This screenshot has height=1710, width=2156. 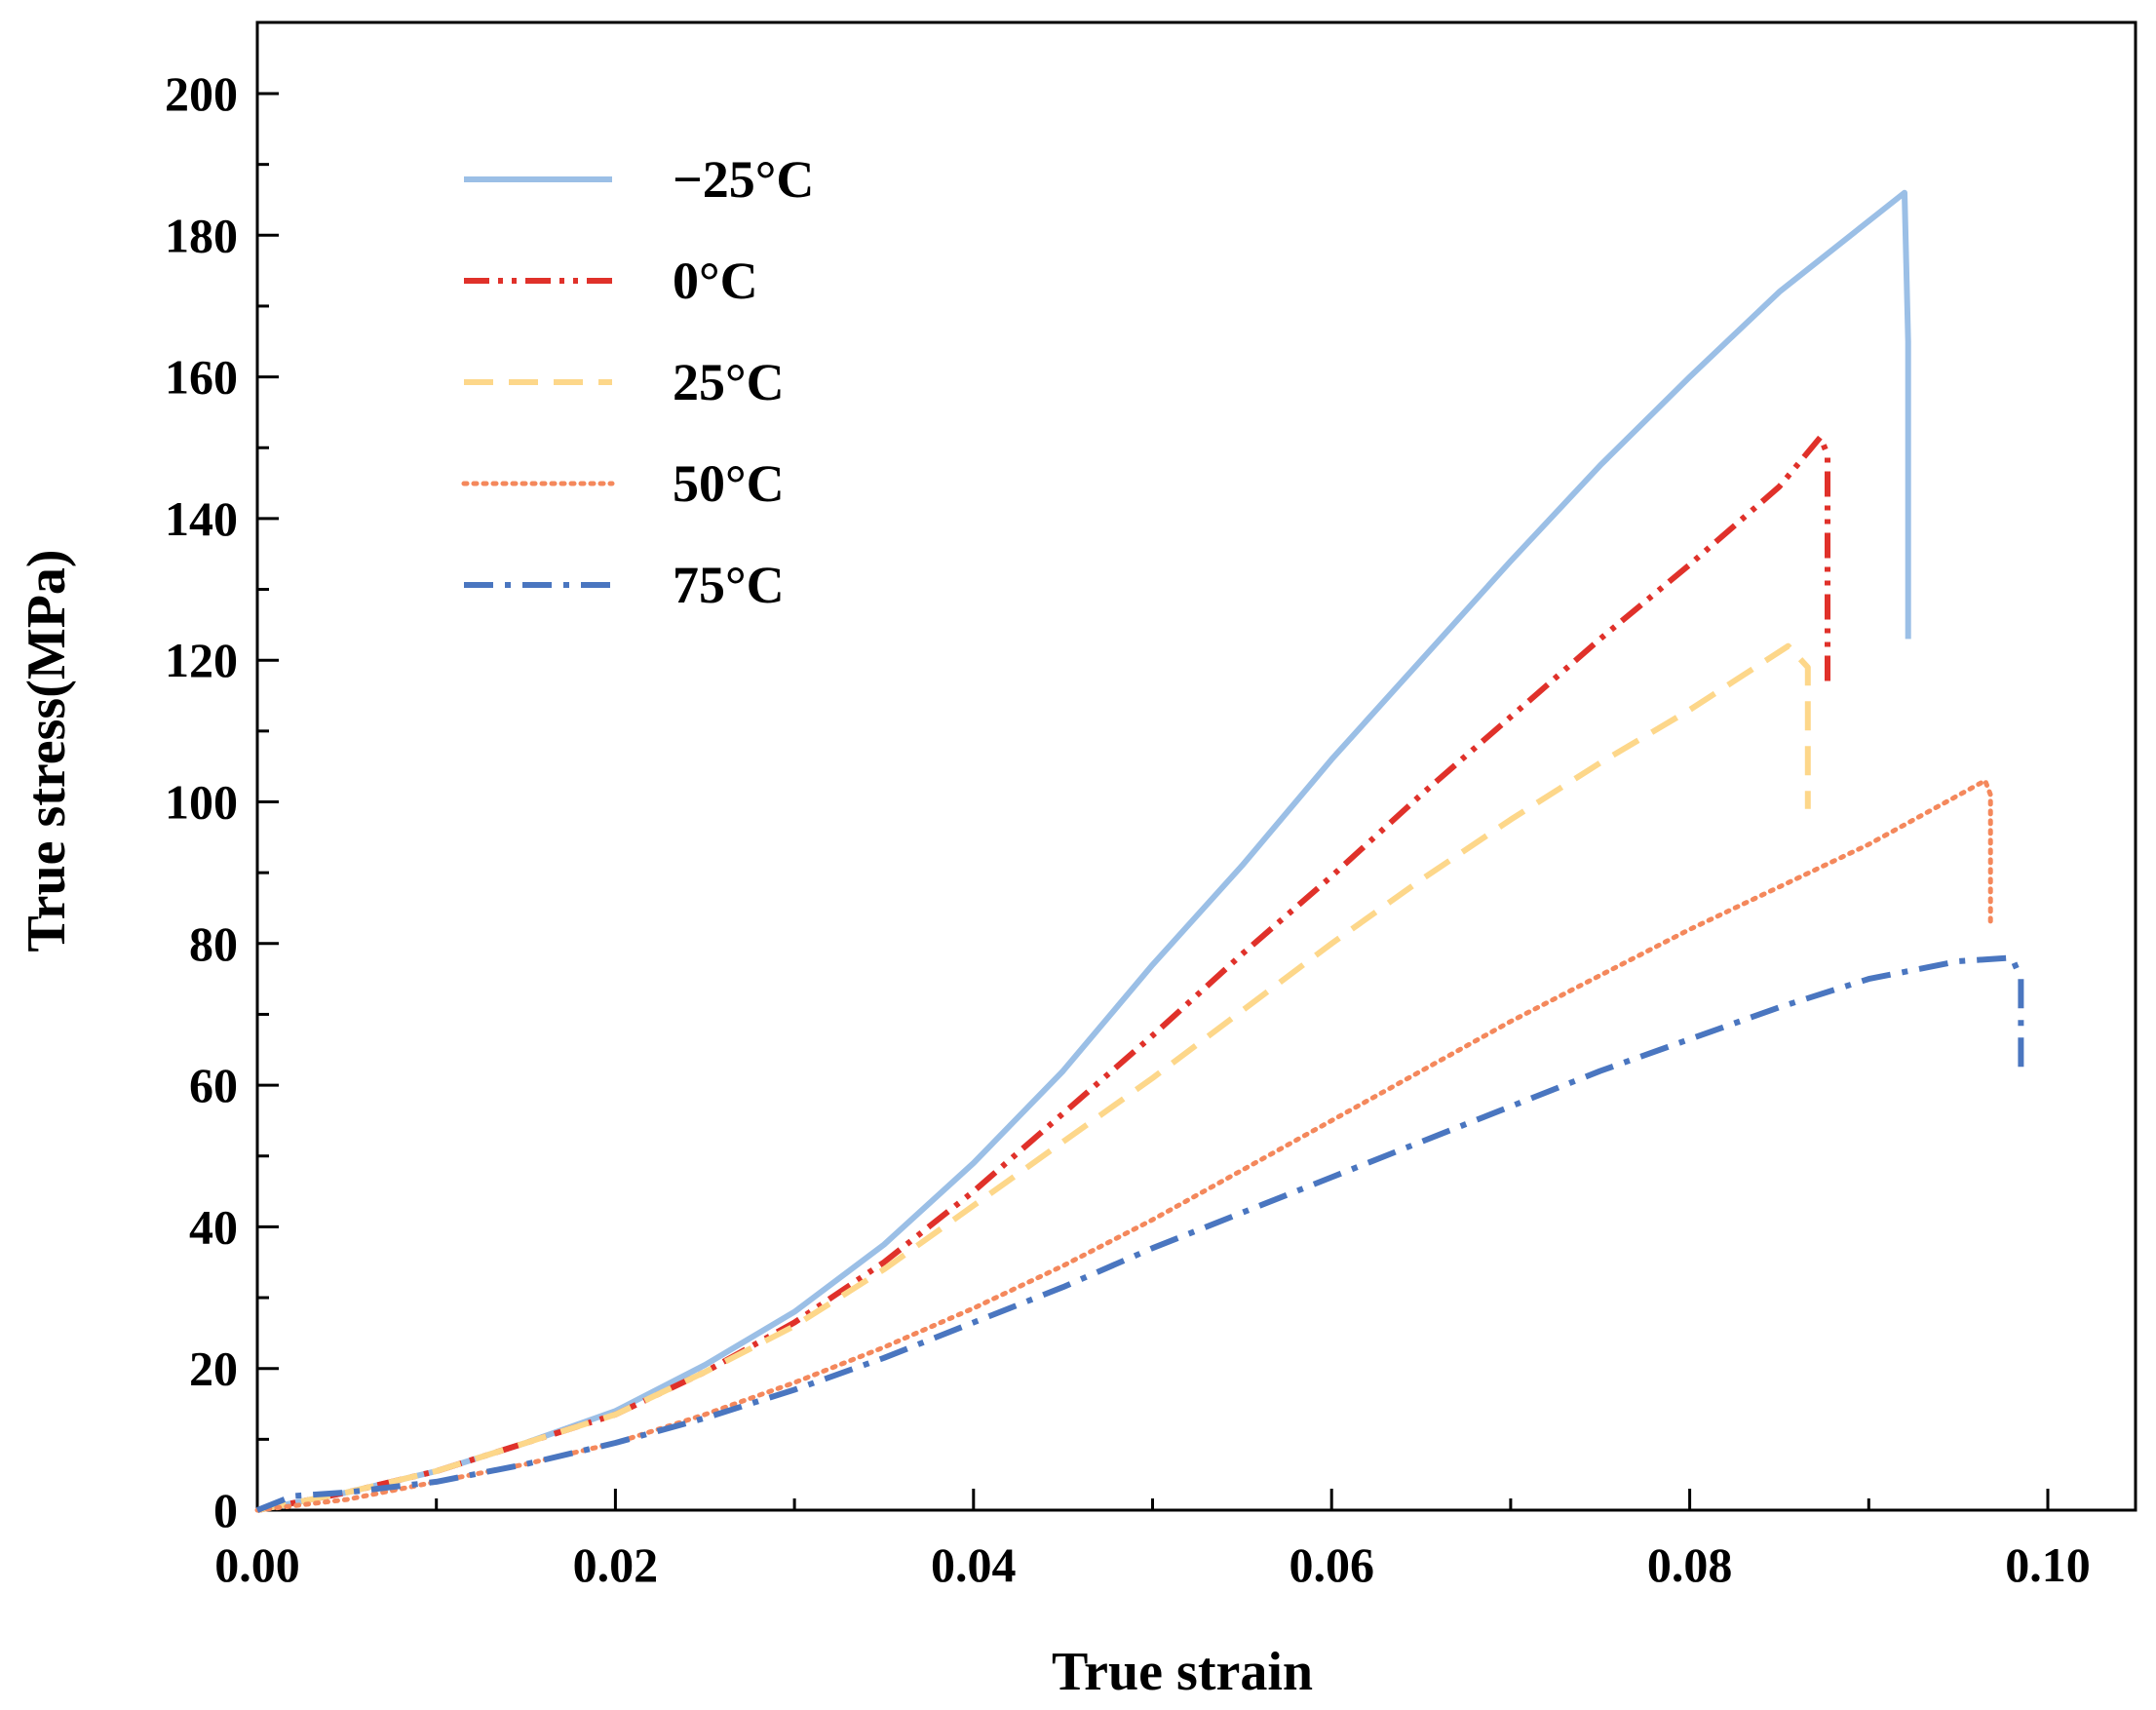 I want to click on y-axis-title: True stress(MPa), so click(x=47, y=750).